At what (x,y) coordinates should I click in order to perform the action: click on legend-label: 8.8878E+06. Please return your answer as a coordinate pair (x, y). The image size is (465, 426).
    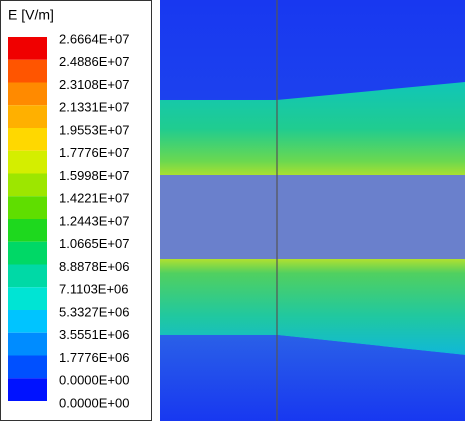
    Looking at the image, I should click on (94, 266).